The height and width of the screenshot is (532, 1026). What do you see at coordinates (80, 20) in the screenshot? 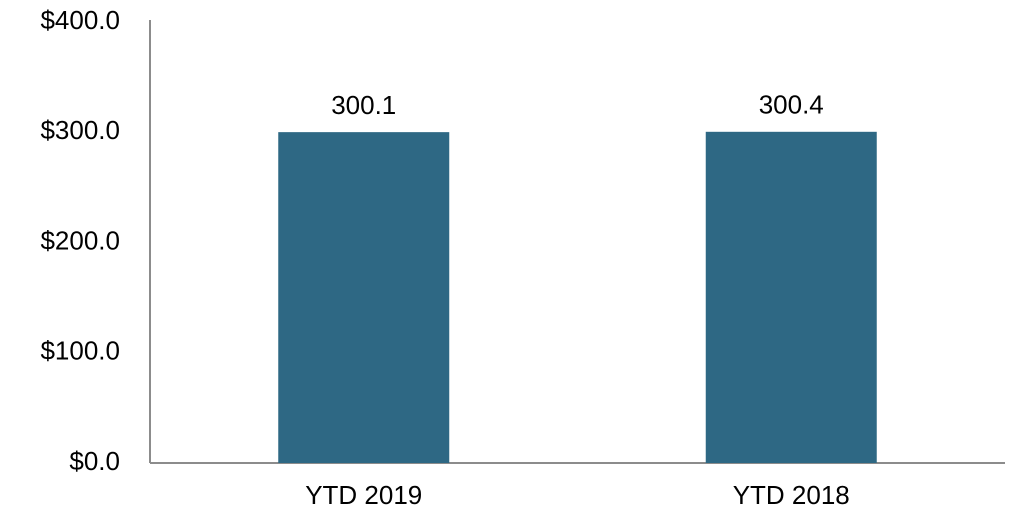
I see `y-tick-label: $400.0` at bounding box center [80, 20].